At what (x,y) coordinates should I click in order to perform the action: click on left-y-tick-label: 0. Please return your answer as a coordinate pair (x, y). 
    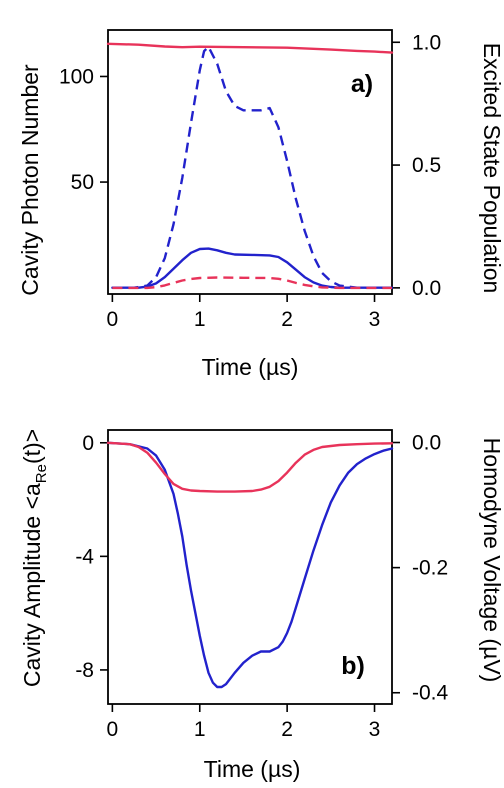
    Looking at the image, I should click on (88, 443).